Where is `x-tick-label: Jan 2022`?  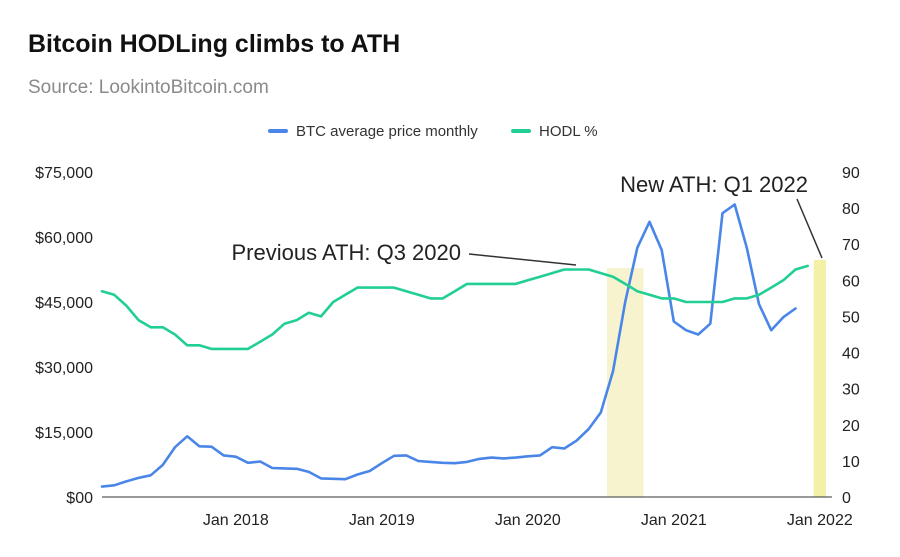
x-tick-label: Jan 2022 is located at coordinates (820, 520).